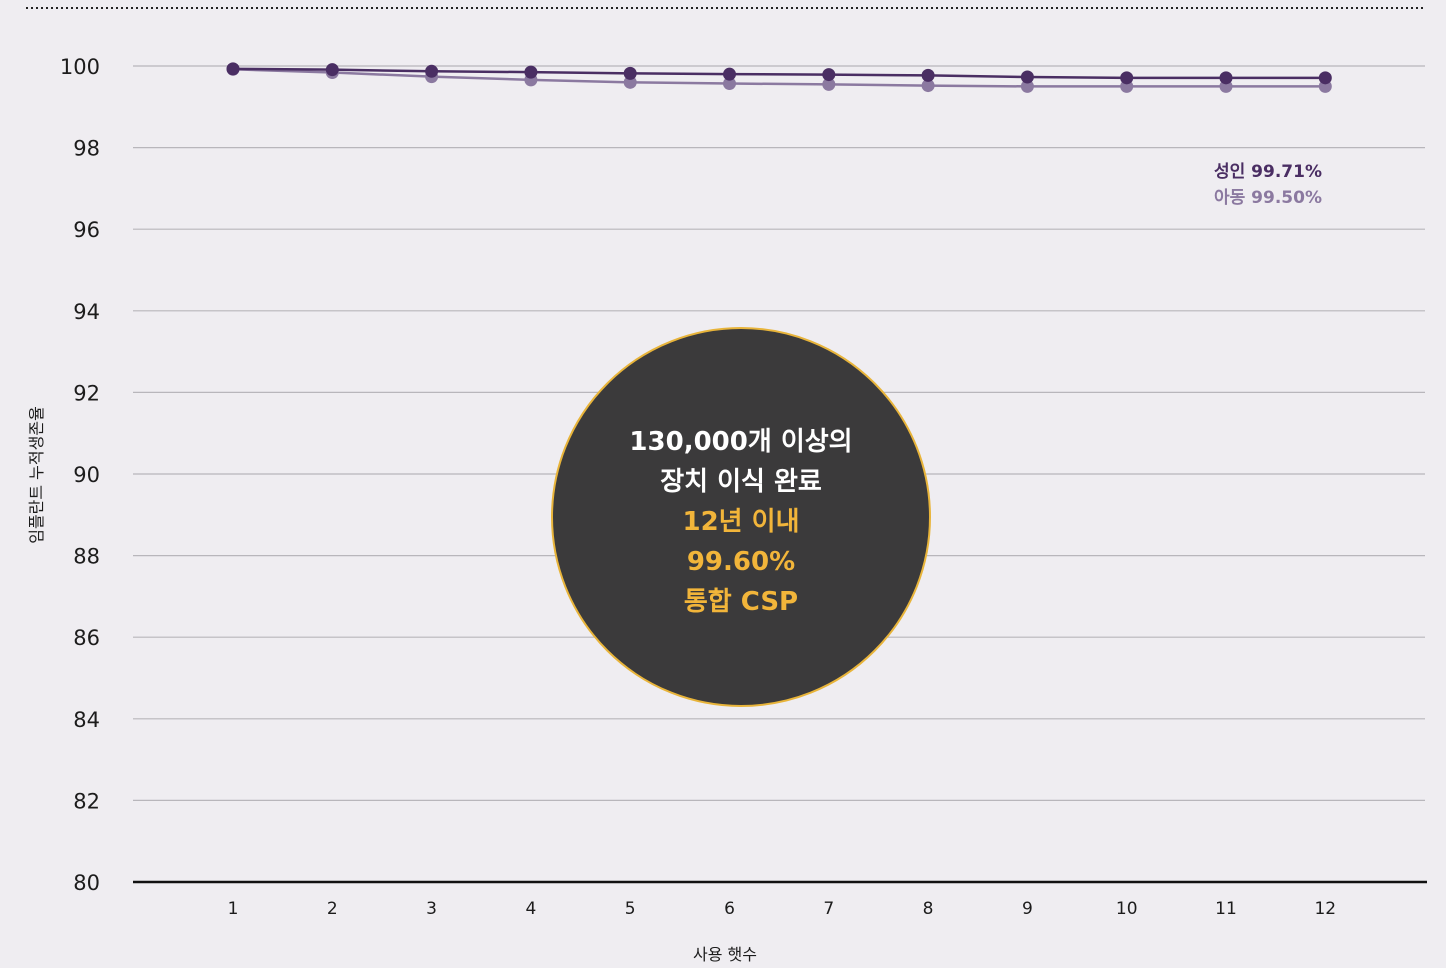  I want to click on series-end-label: 성인 99.71%, so click(1268, 172).